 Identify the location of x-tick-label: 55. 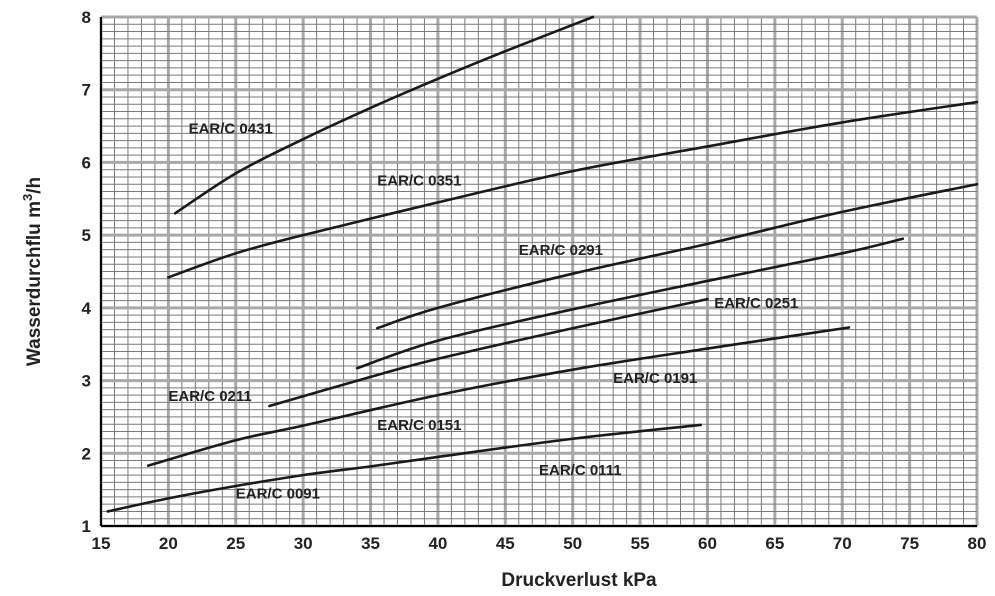
(640, 543).